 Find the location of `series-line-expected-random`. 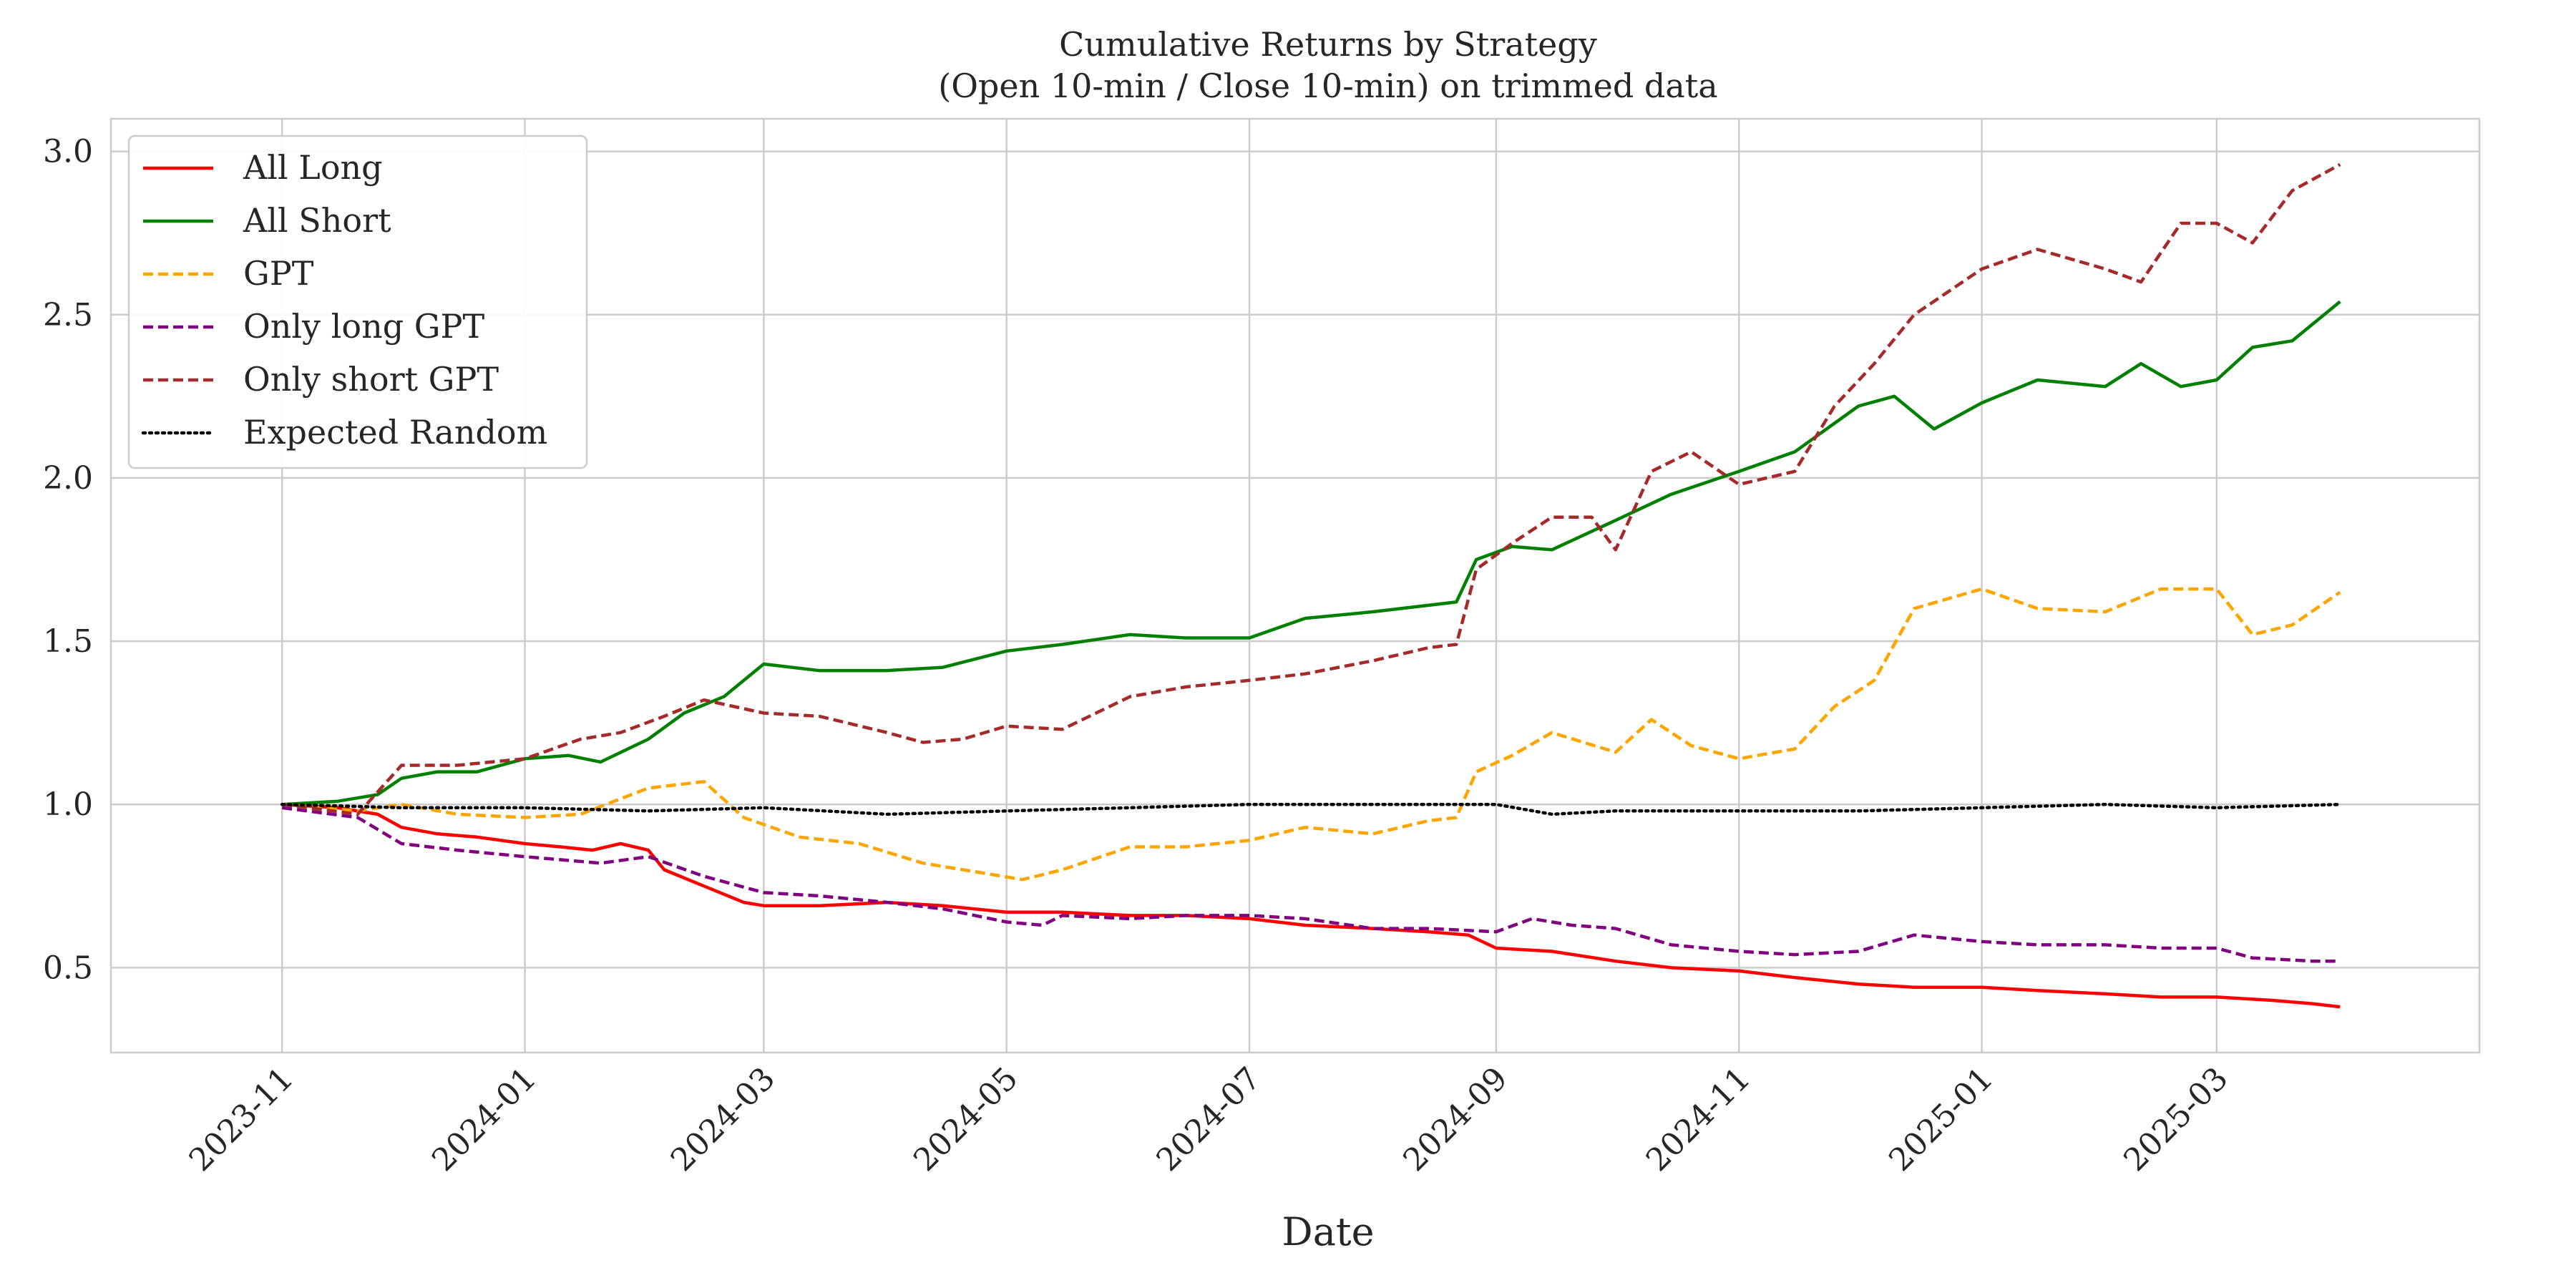

series-line-expected-random is located at coordinates (1311, 809).